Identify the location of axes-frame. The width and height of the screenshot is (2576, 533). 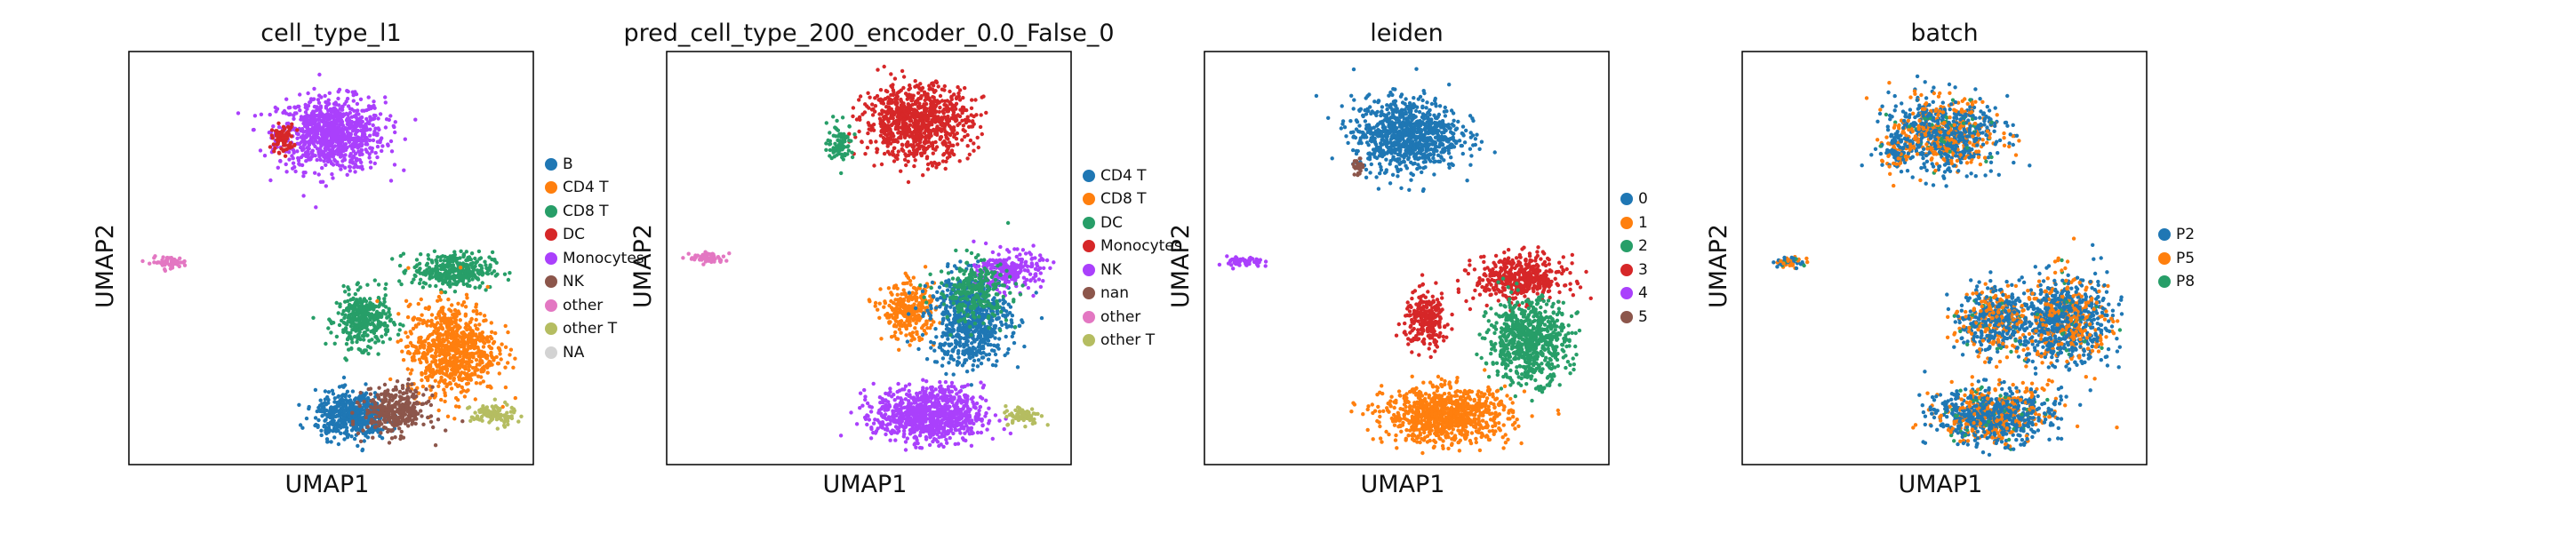
(331, 258).